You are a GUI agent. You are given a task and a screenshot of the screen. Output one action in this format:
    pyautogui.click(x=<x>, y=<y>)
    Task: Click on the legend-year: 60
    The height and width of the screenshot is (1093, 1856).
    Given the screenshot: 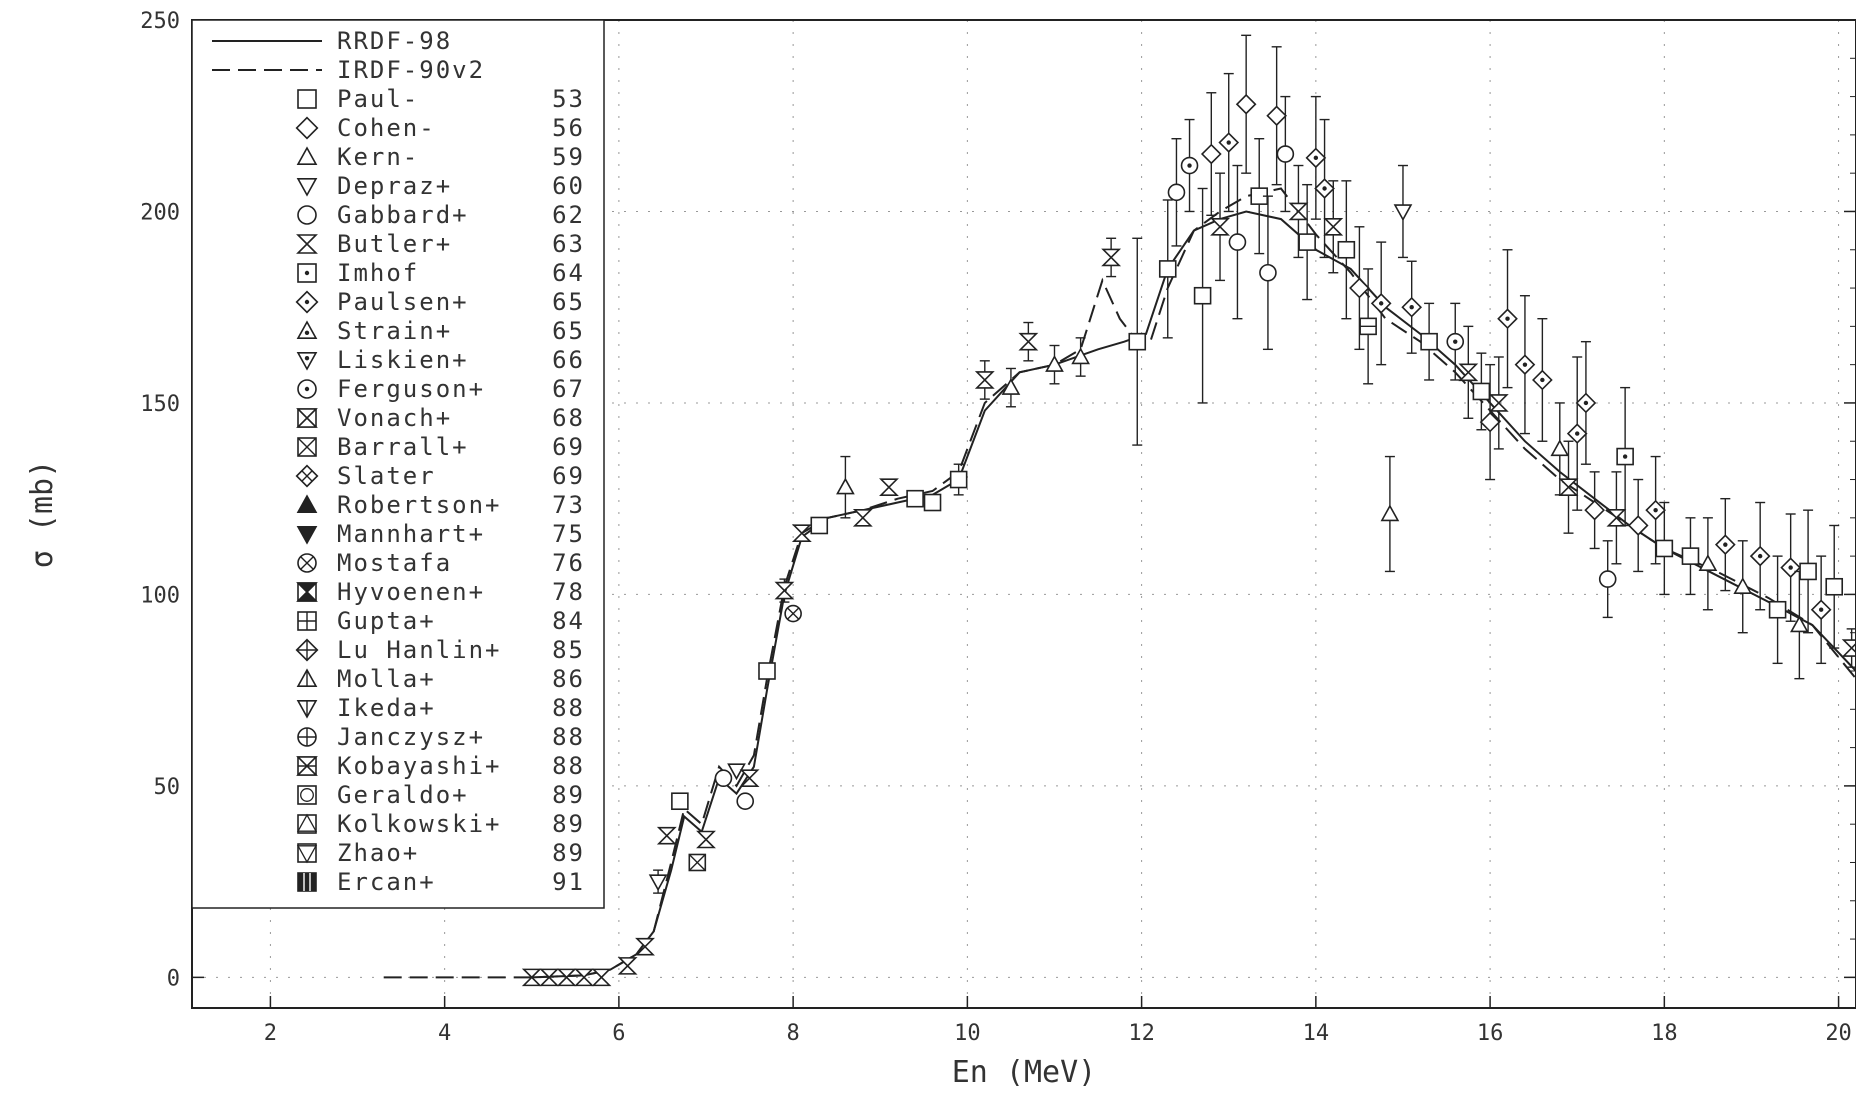 What is the action you would take?
    pyautogui.click(x=568, y=186)
    